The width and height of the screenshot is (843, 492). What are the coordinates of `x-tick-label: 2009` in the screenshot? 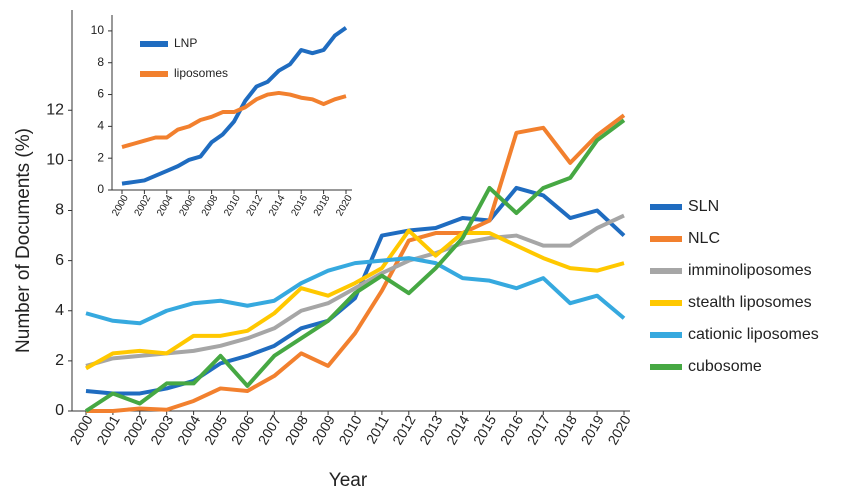 It's located at (323, 429).